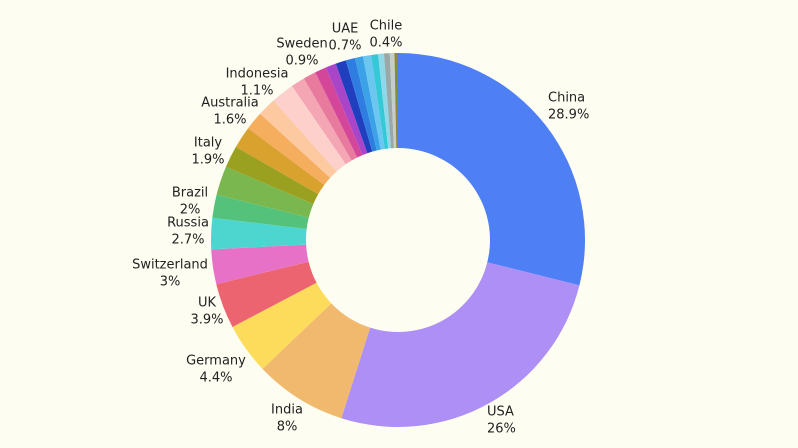  I want to click on value-label: 1.1%, so click(256, 91).